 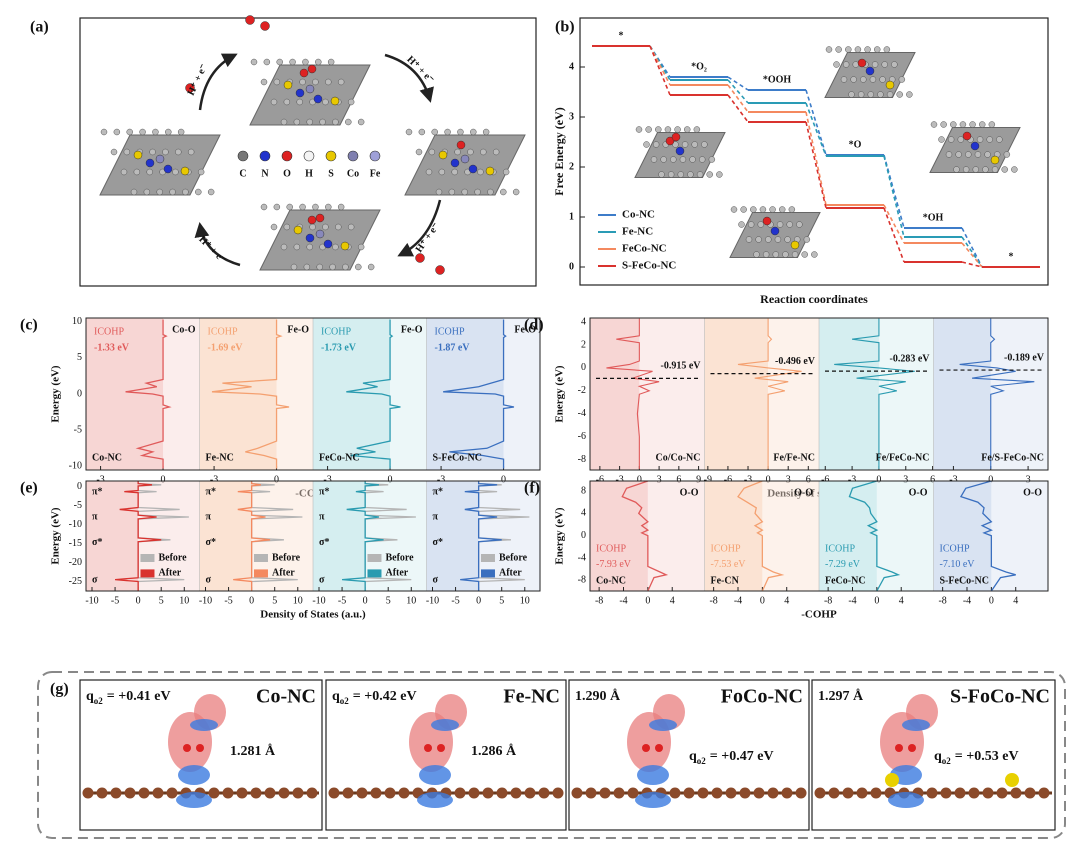 What do you see at coordinates (339, 347) in the screenshot?
I see `icohp-value: -1.73 eV` at bounding box center [339, 347].